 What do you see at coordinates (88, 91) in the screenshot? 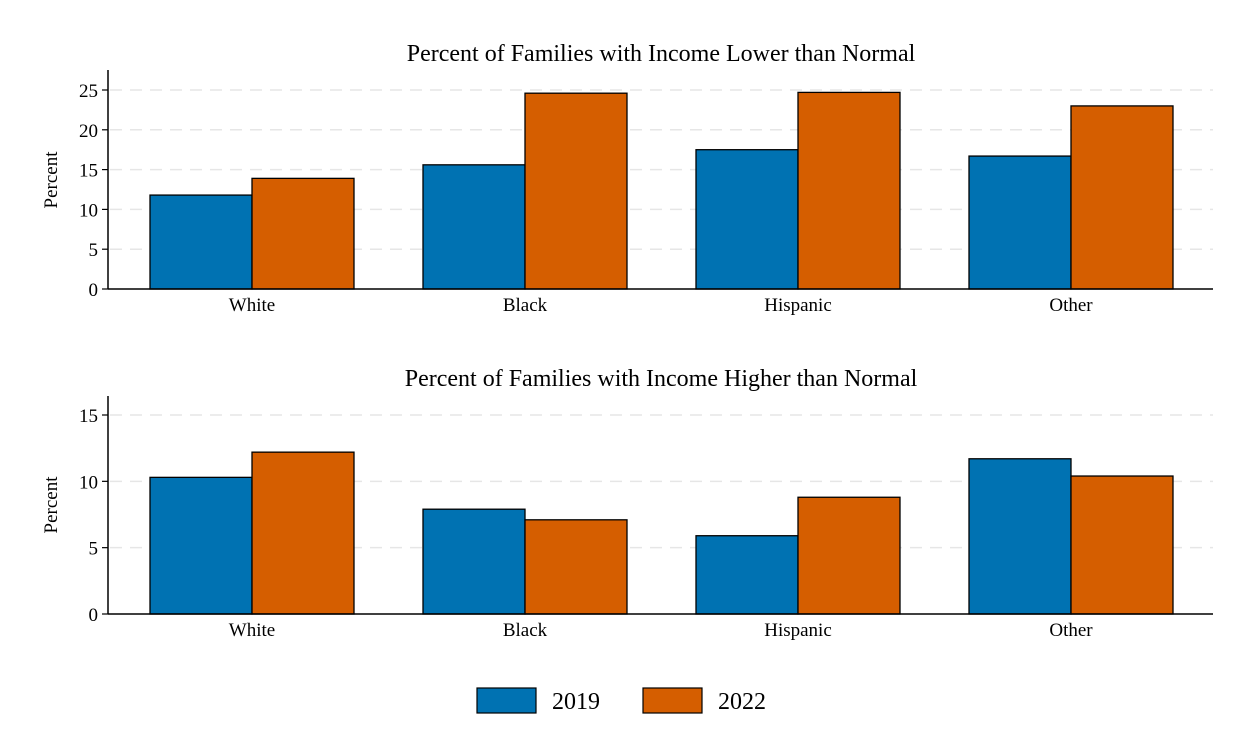
I see `y-tick-label: 25` at bounding box center [88, 91].